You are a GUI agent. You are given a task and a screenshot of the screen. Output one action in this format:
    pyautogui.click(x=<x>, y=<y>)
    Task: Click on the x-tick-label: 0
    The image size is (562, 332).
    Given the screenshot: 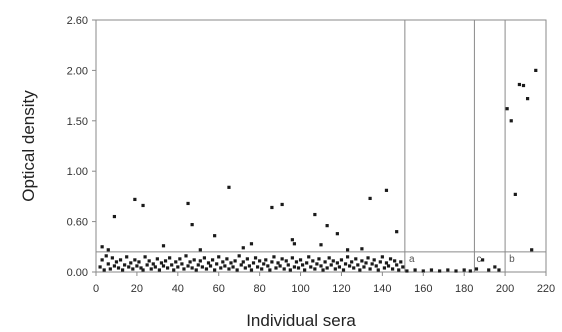 What is the action you would take?
    pyautogui.click(x=96, y=289)
    